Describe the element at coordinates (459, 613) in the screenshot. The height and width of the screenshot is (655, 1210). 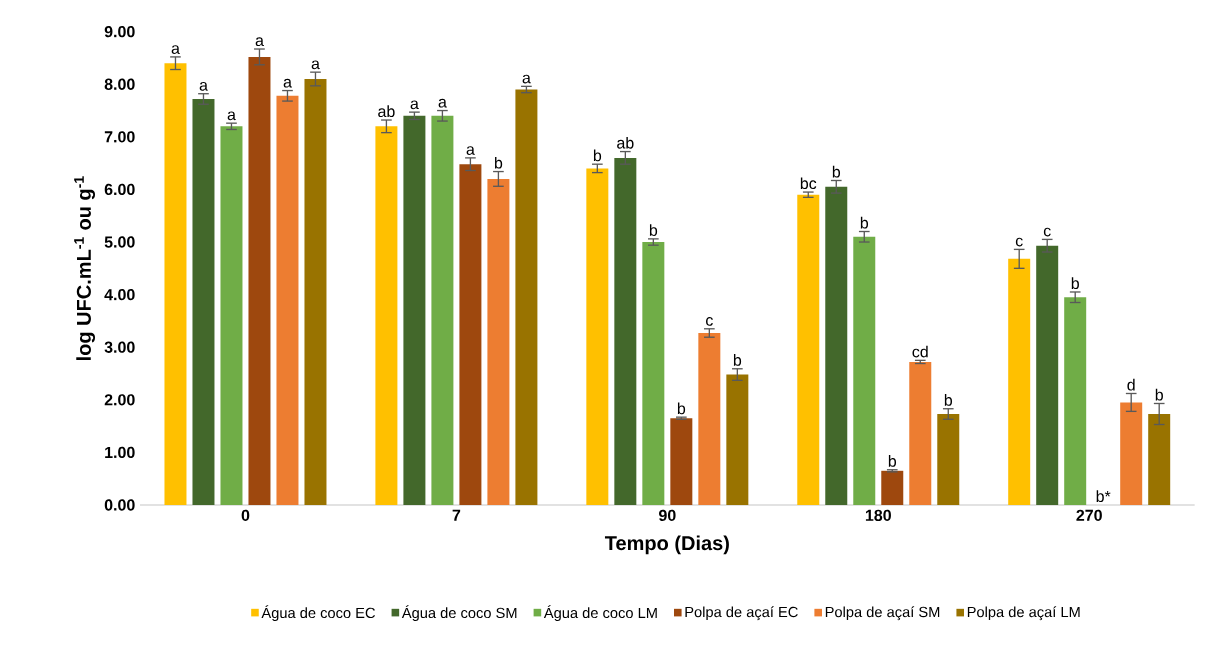
I see `legend-label: Água de coco SM` at that location.